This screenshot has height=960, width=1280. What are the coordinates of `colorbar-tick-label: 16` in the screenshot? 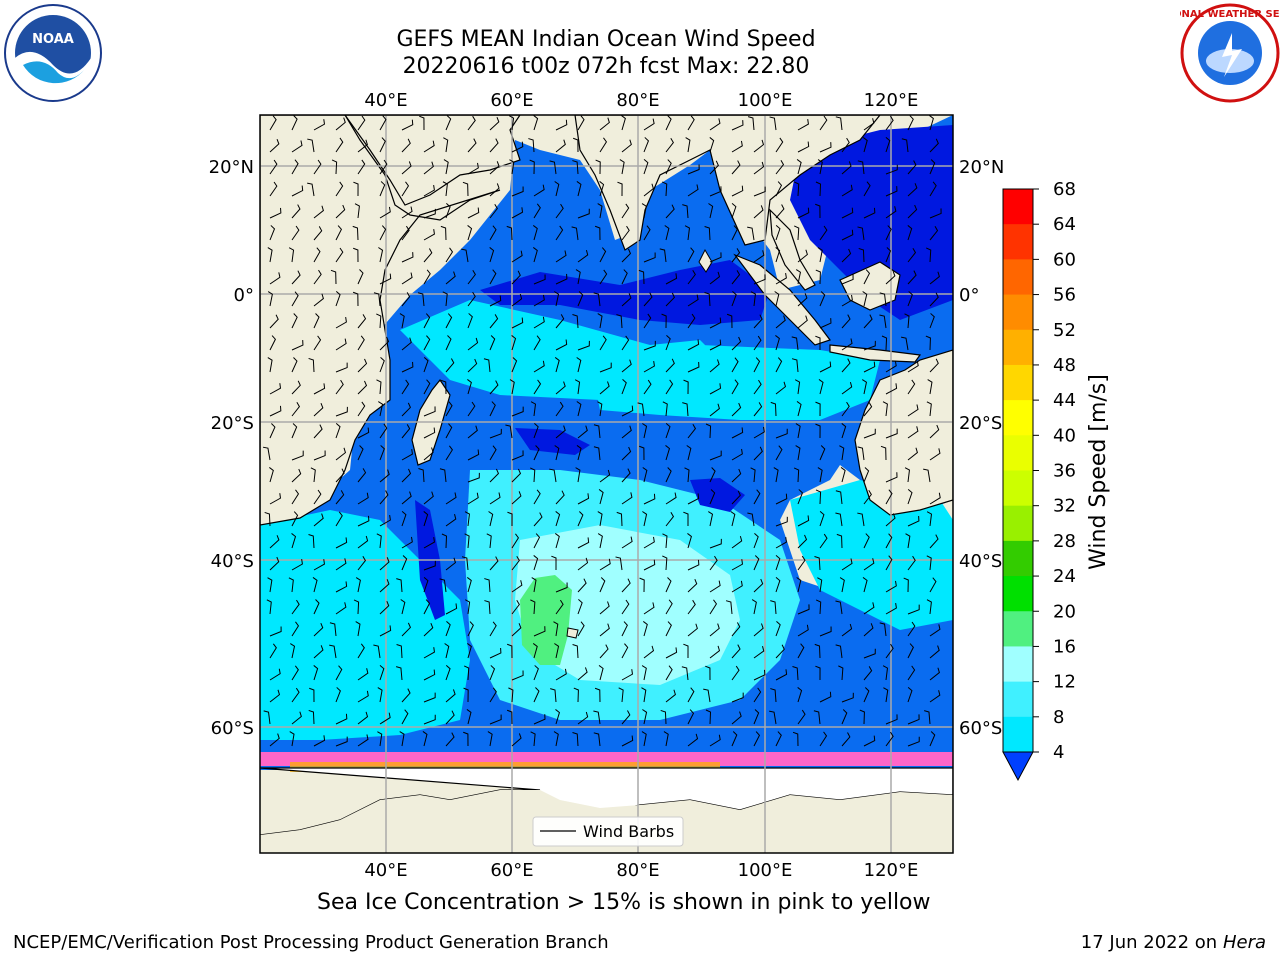 It's located at (1064, 646).